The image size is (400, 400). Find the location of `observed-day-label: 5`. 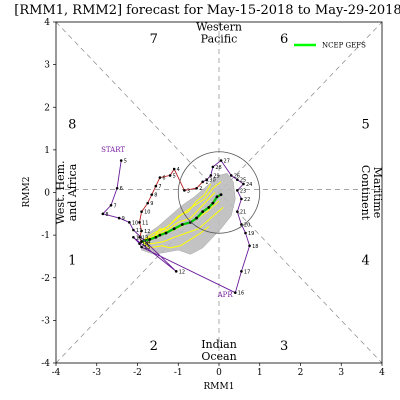

observed-day-label: 5 is located at coordinates (174, 176).